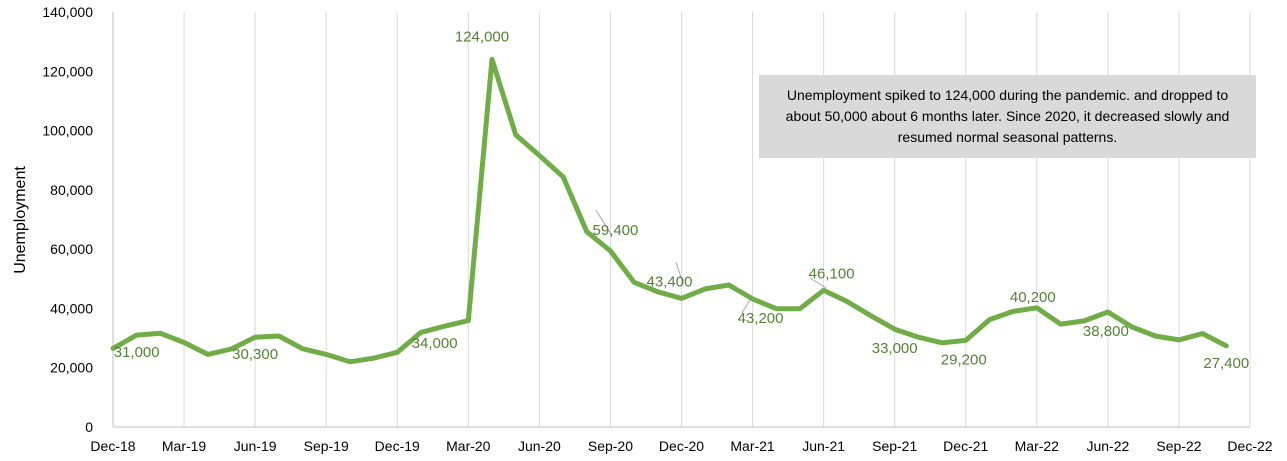  What do you see at coordinates (1106, 331) in the screenshot?
I see `data-label: 38,800` at bounding box center [1106, 331].